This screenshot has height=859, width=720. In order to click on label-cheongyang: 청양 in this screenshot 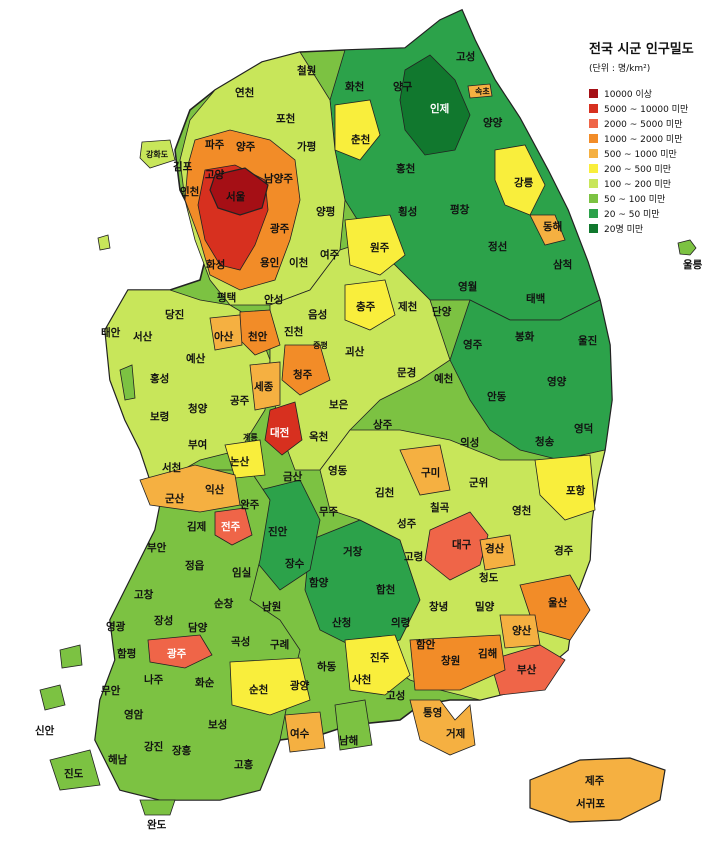, I will do `click(198, 408)`.